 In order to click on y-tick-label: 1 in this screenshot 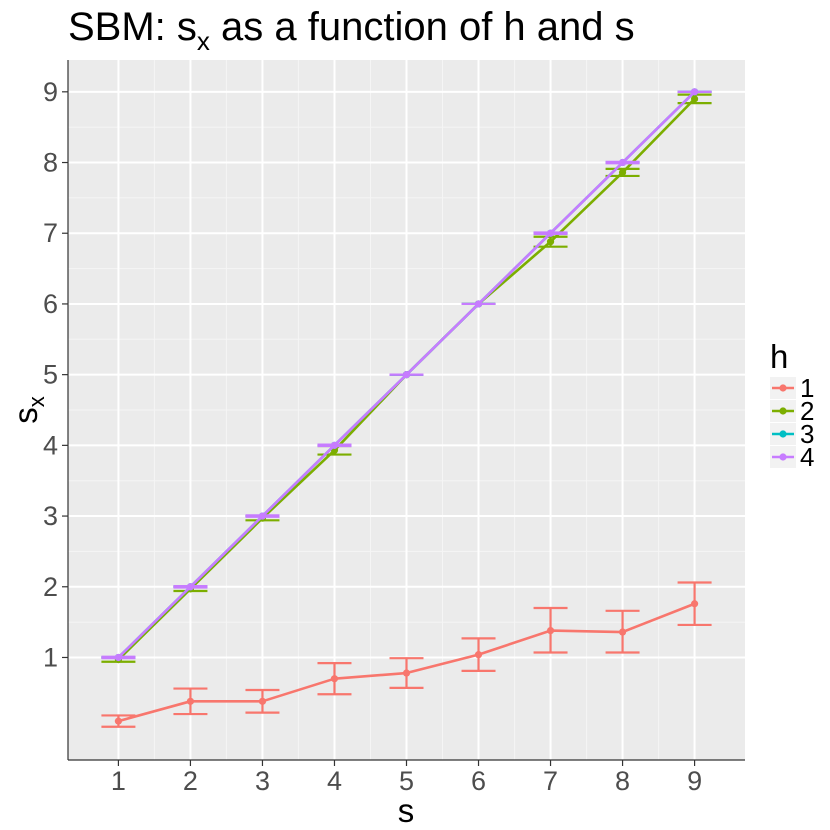, I will do `click(50, 657)`.